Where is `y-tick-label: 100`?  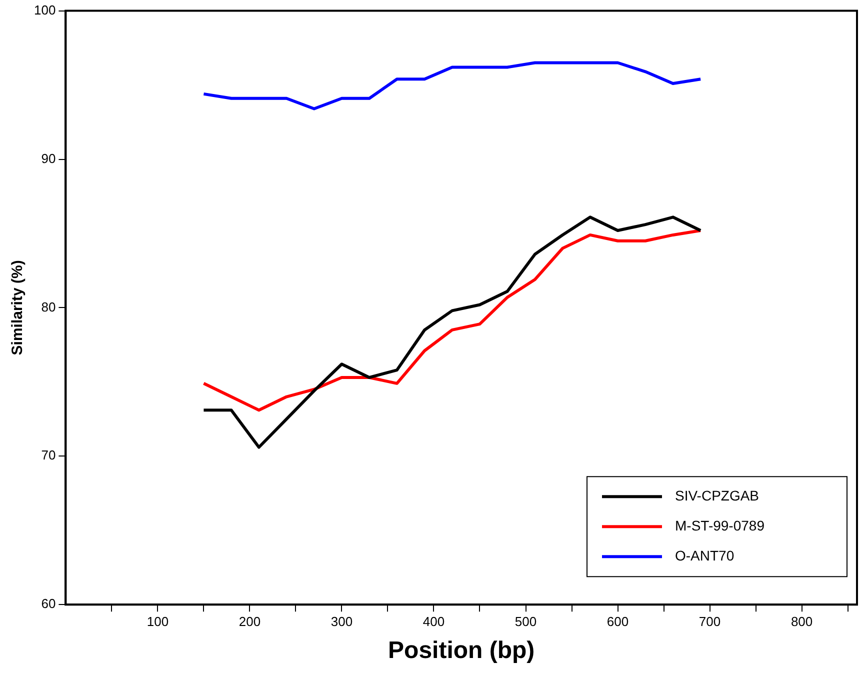 y-tick-label: 100 is located at coordinates (45, 10).